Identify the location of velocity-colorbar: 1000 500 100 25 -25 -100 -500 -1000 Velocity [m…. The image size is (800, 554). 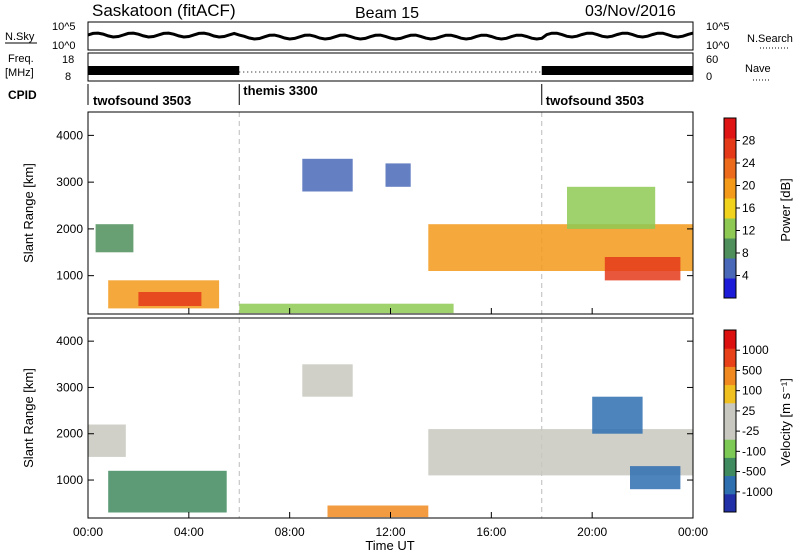
(758, 421).